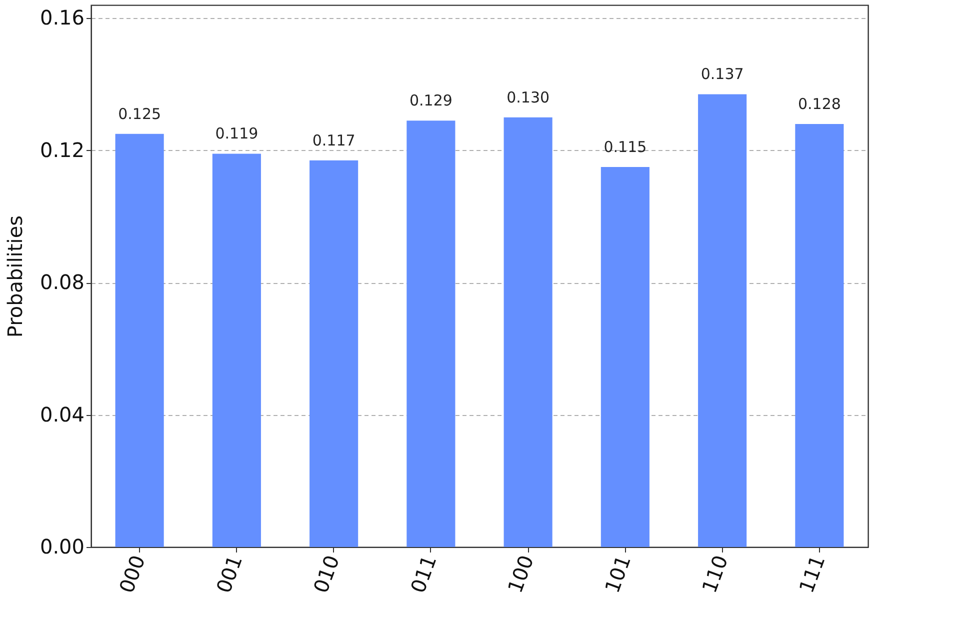  What do you see at coordinates (715, 574) in the screenshot?
I see `x-tick-label: 110` at bounding box center [715, 574].